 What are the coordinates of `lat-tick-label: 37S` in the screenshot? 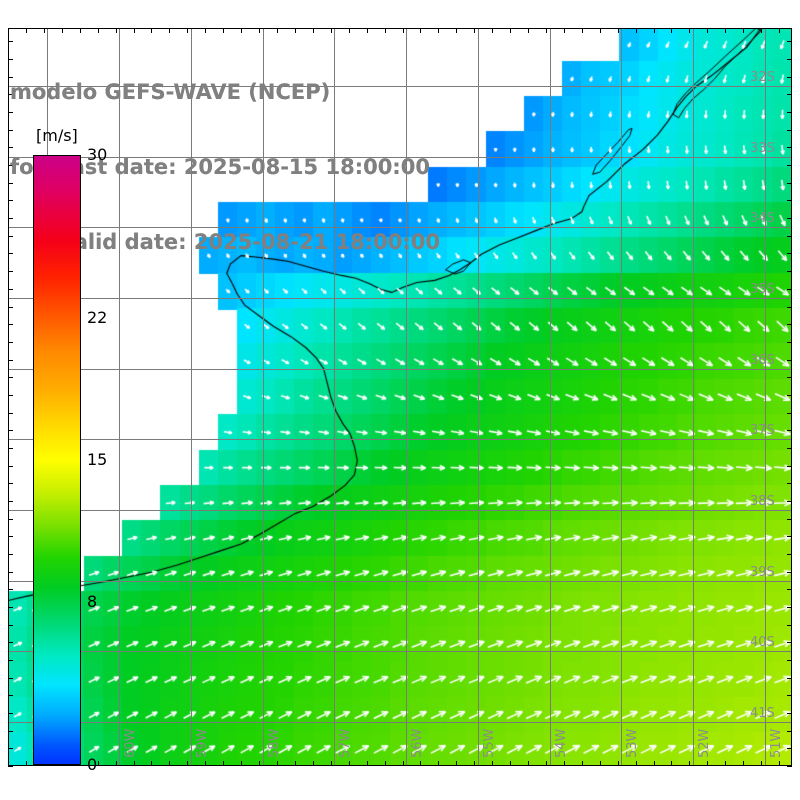 It's located at (762, 431).